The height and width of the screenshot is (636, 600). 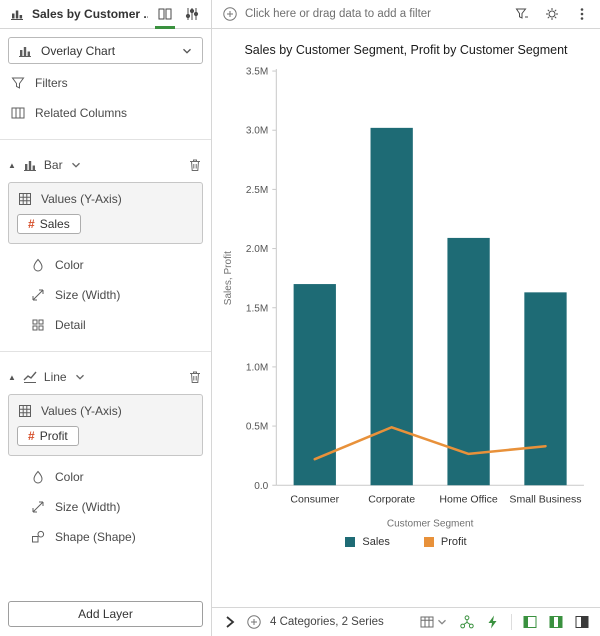 What do you see at coordinates (105, 614) in the screenshot?
I see `add-layer-button: Add Layer` at bounding box center [105, 614].